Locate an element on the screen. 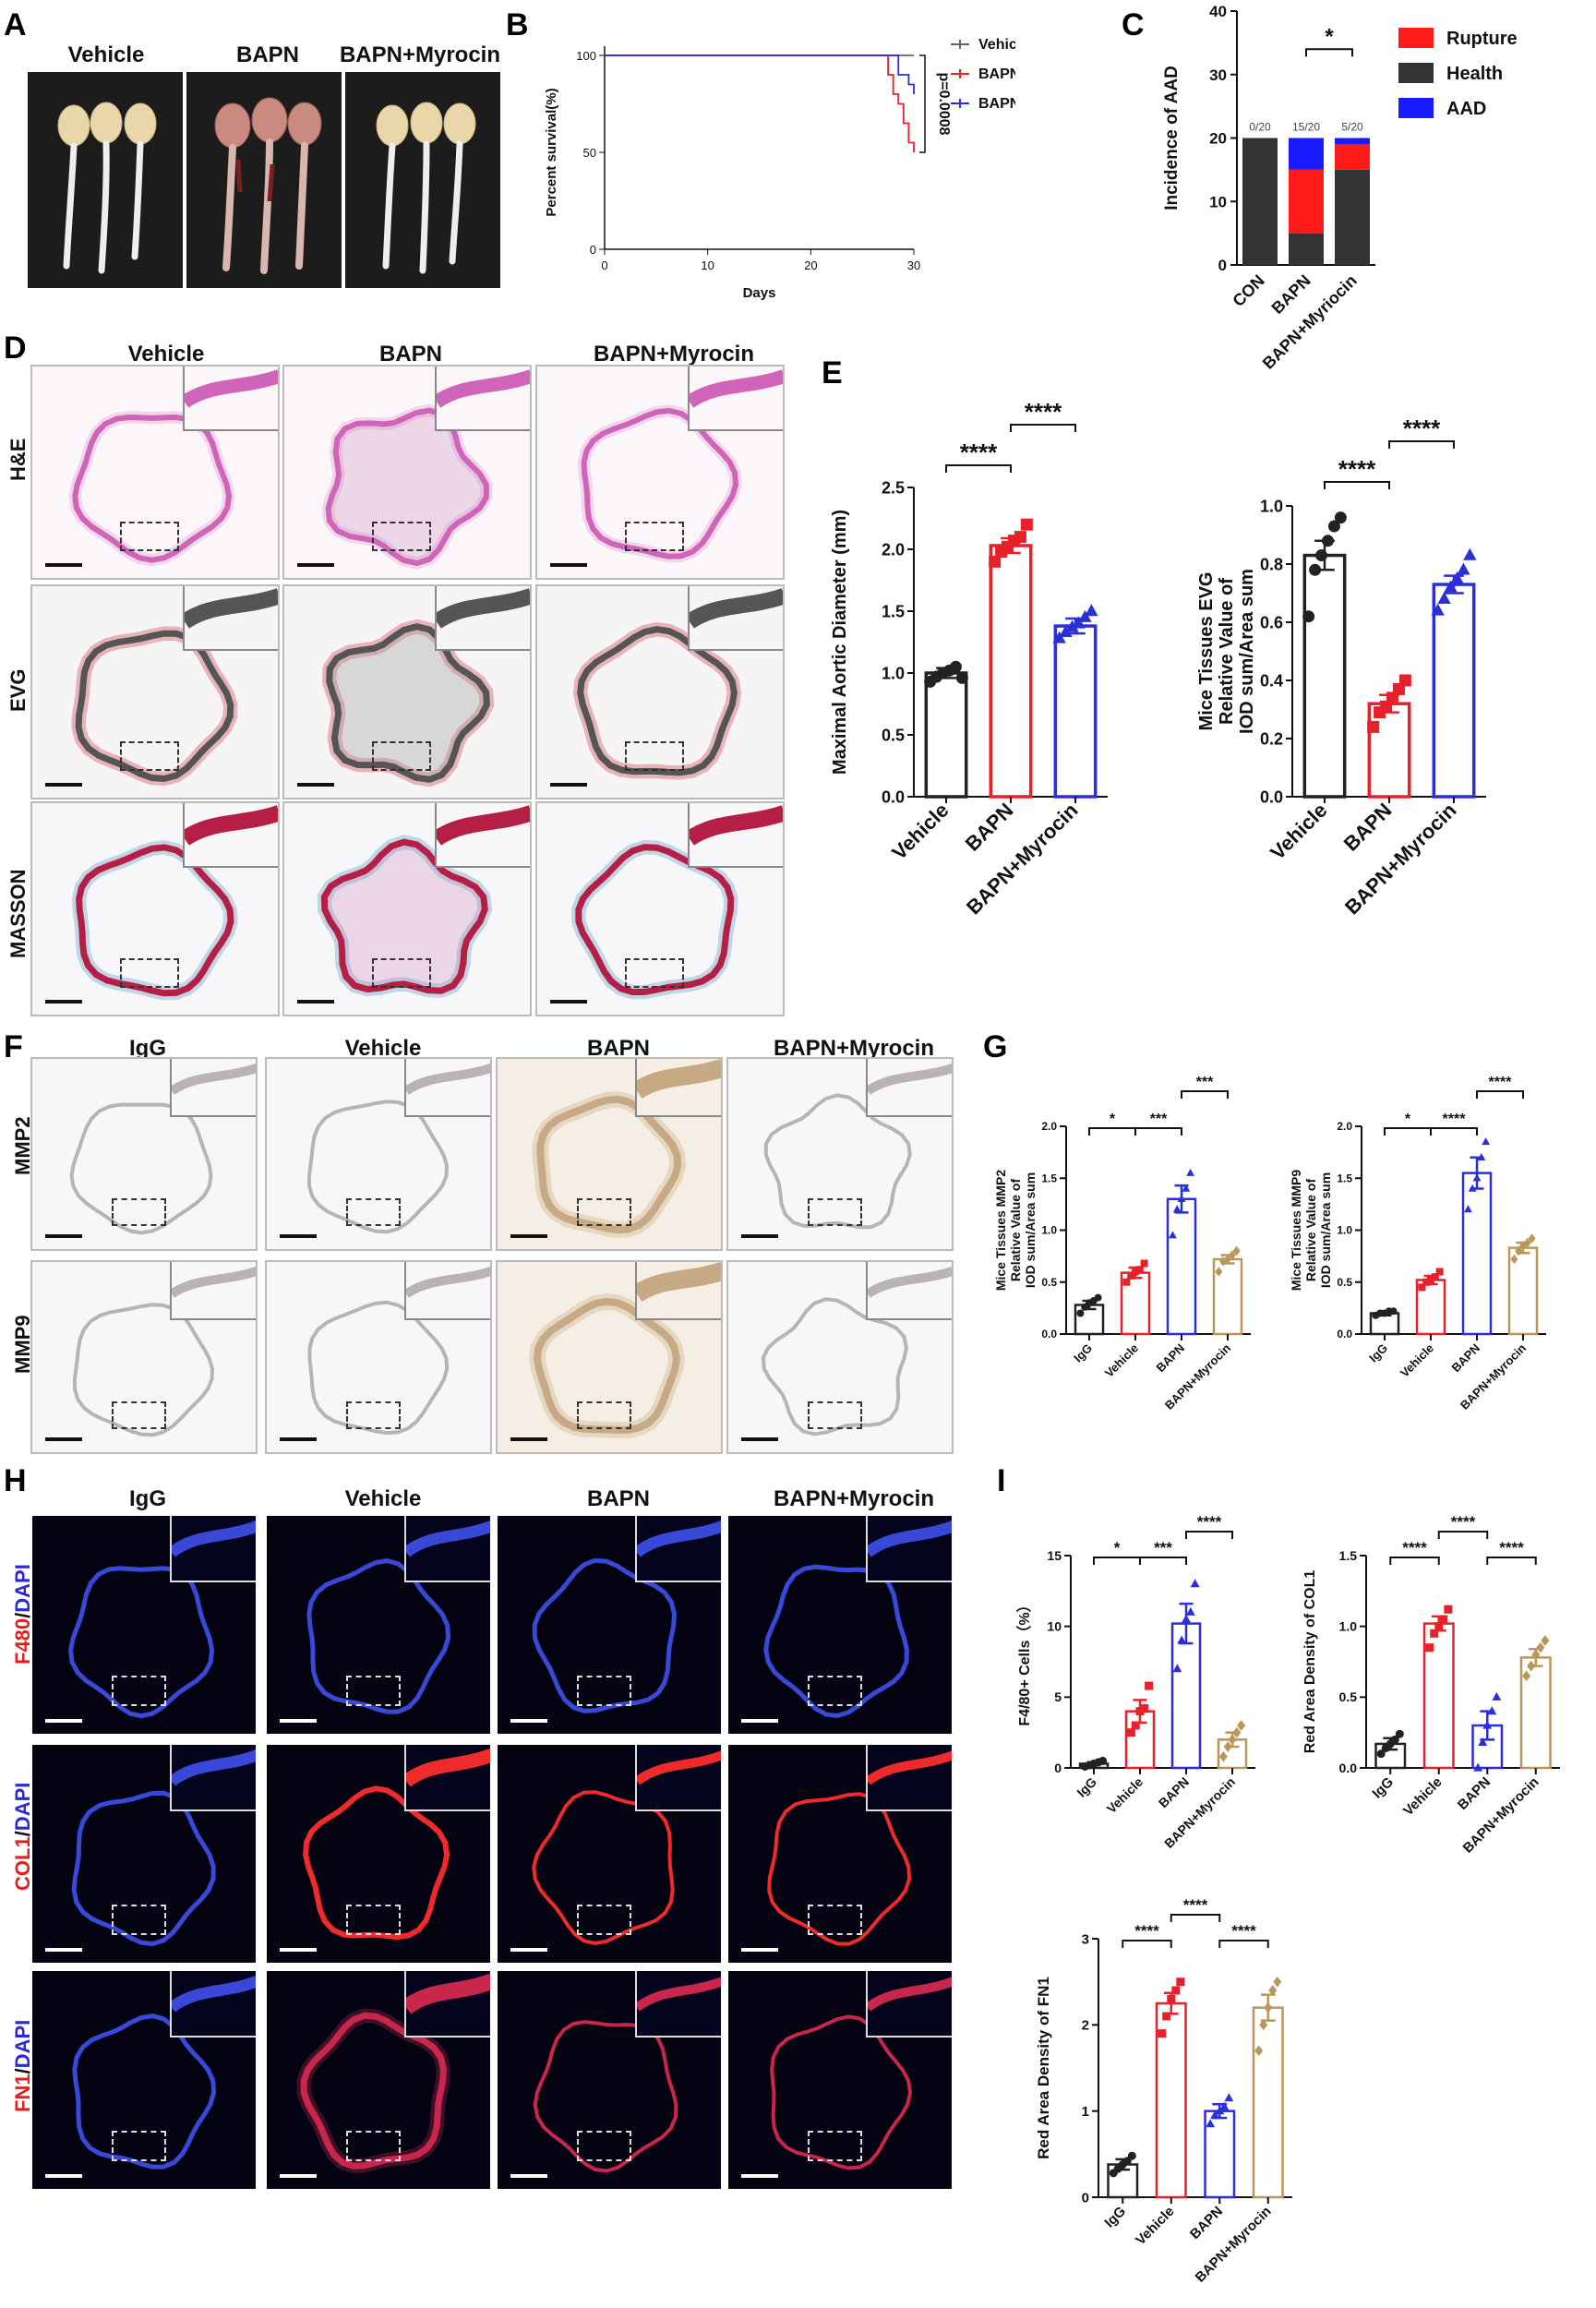 This screenshot has height=2308, width=1596. y-tick-label: 1.0 is located at coordinates (1271, 506).